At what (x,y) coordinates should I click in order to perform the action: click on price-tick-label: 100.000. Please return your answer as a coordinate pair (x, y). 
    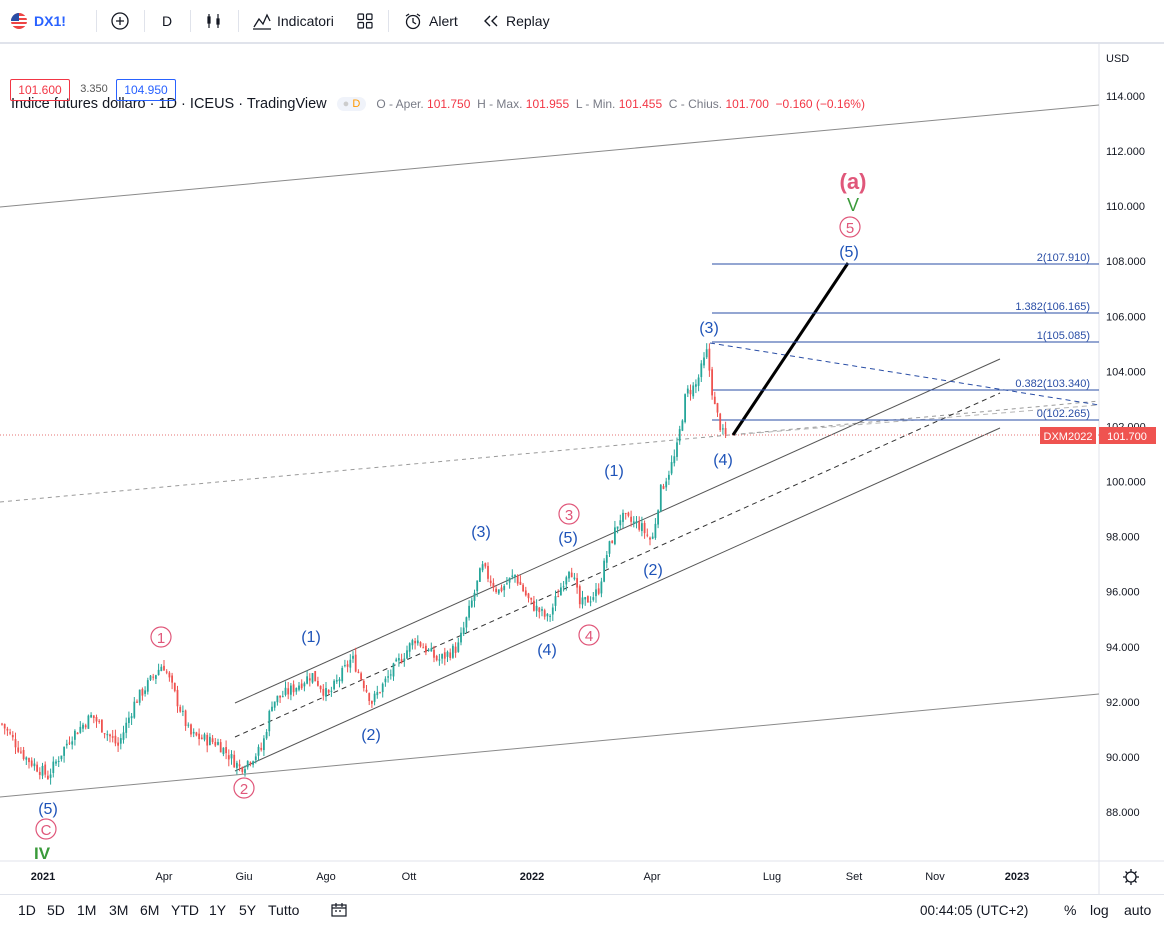
    Looking at the image, I should click on (1126, 483).